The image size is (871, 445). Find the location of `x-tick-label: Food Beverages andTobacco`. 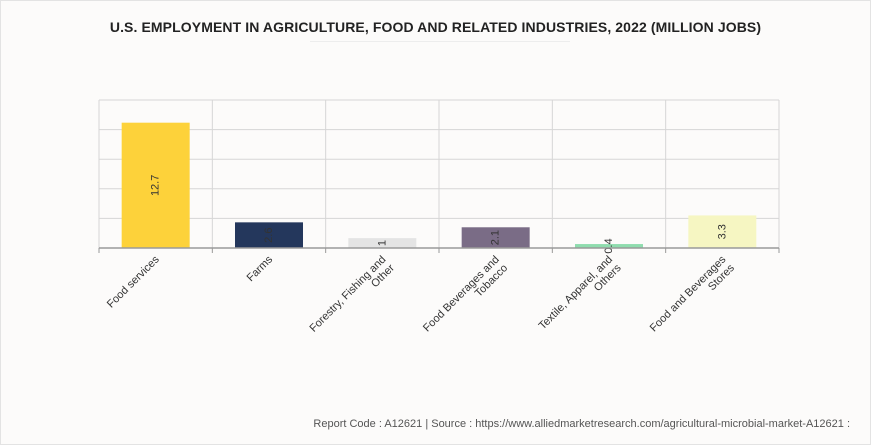

x-tick-label: Food Beverages andTobacco is located at coordinates (465, 298).